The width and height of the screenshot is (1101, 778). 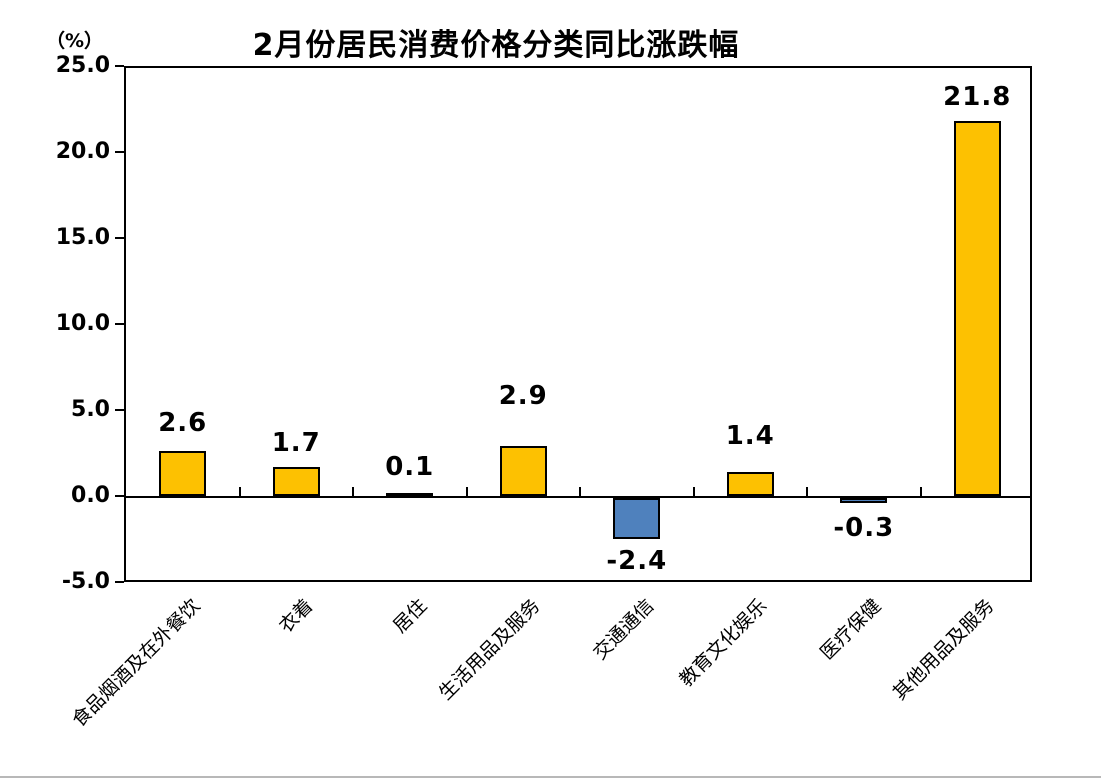 What do you see at coordinates (578, 497) in the screenshot?
I see `zero-baseline` at bounding box center [578, 497].